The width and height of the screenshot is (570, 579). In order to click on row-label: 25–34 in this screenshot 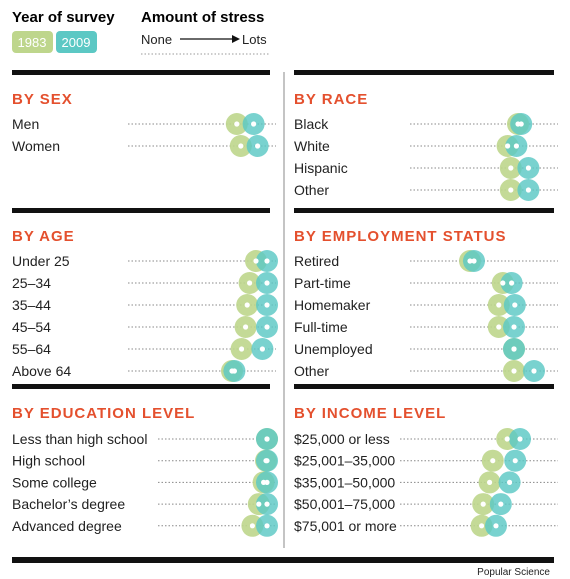, I will do `click(31, 283)`.